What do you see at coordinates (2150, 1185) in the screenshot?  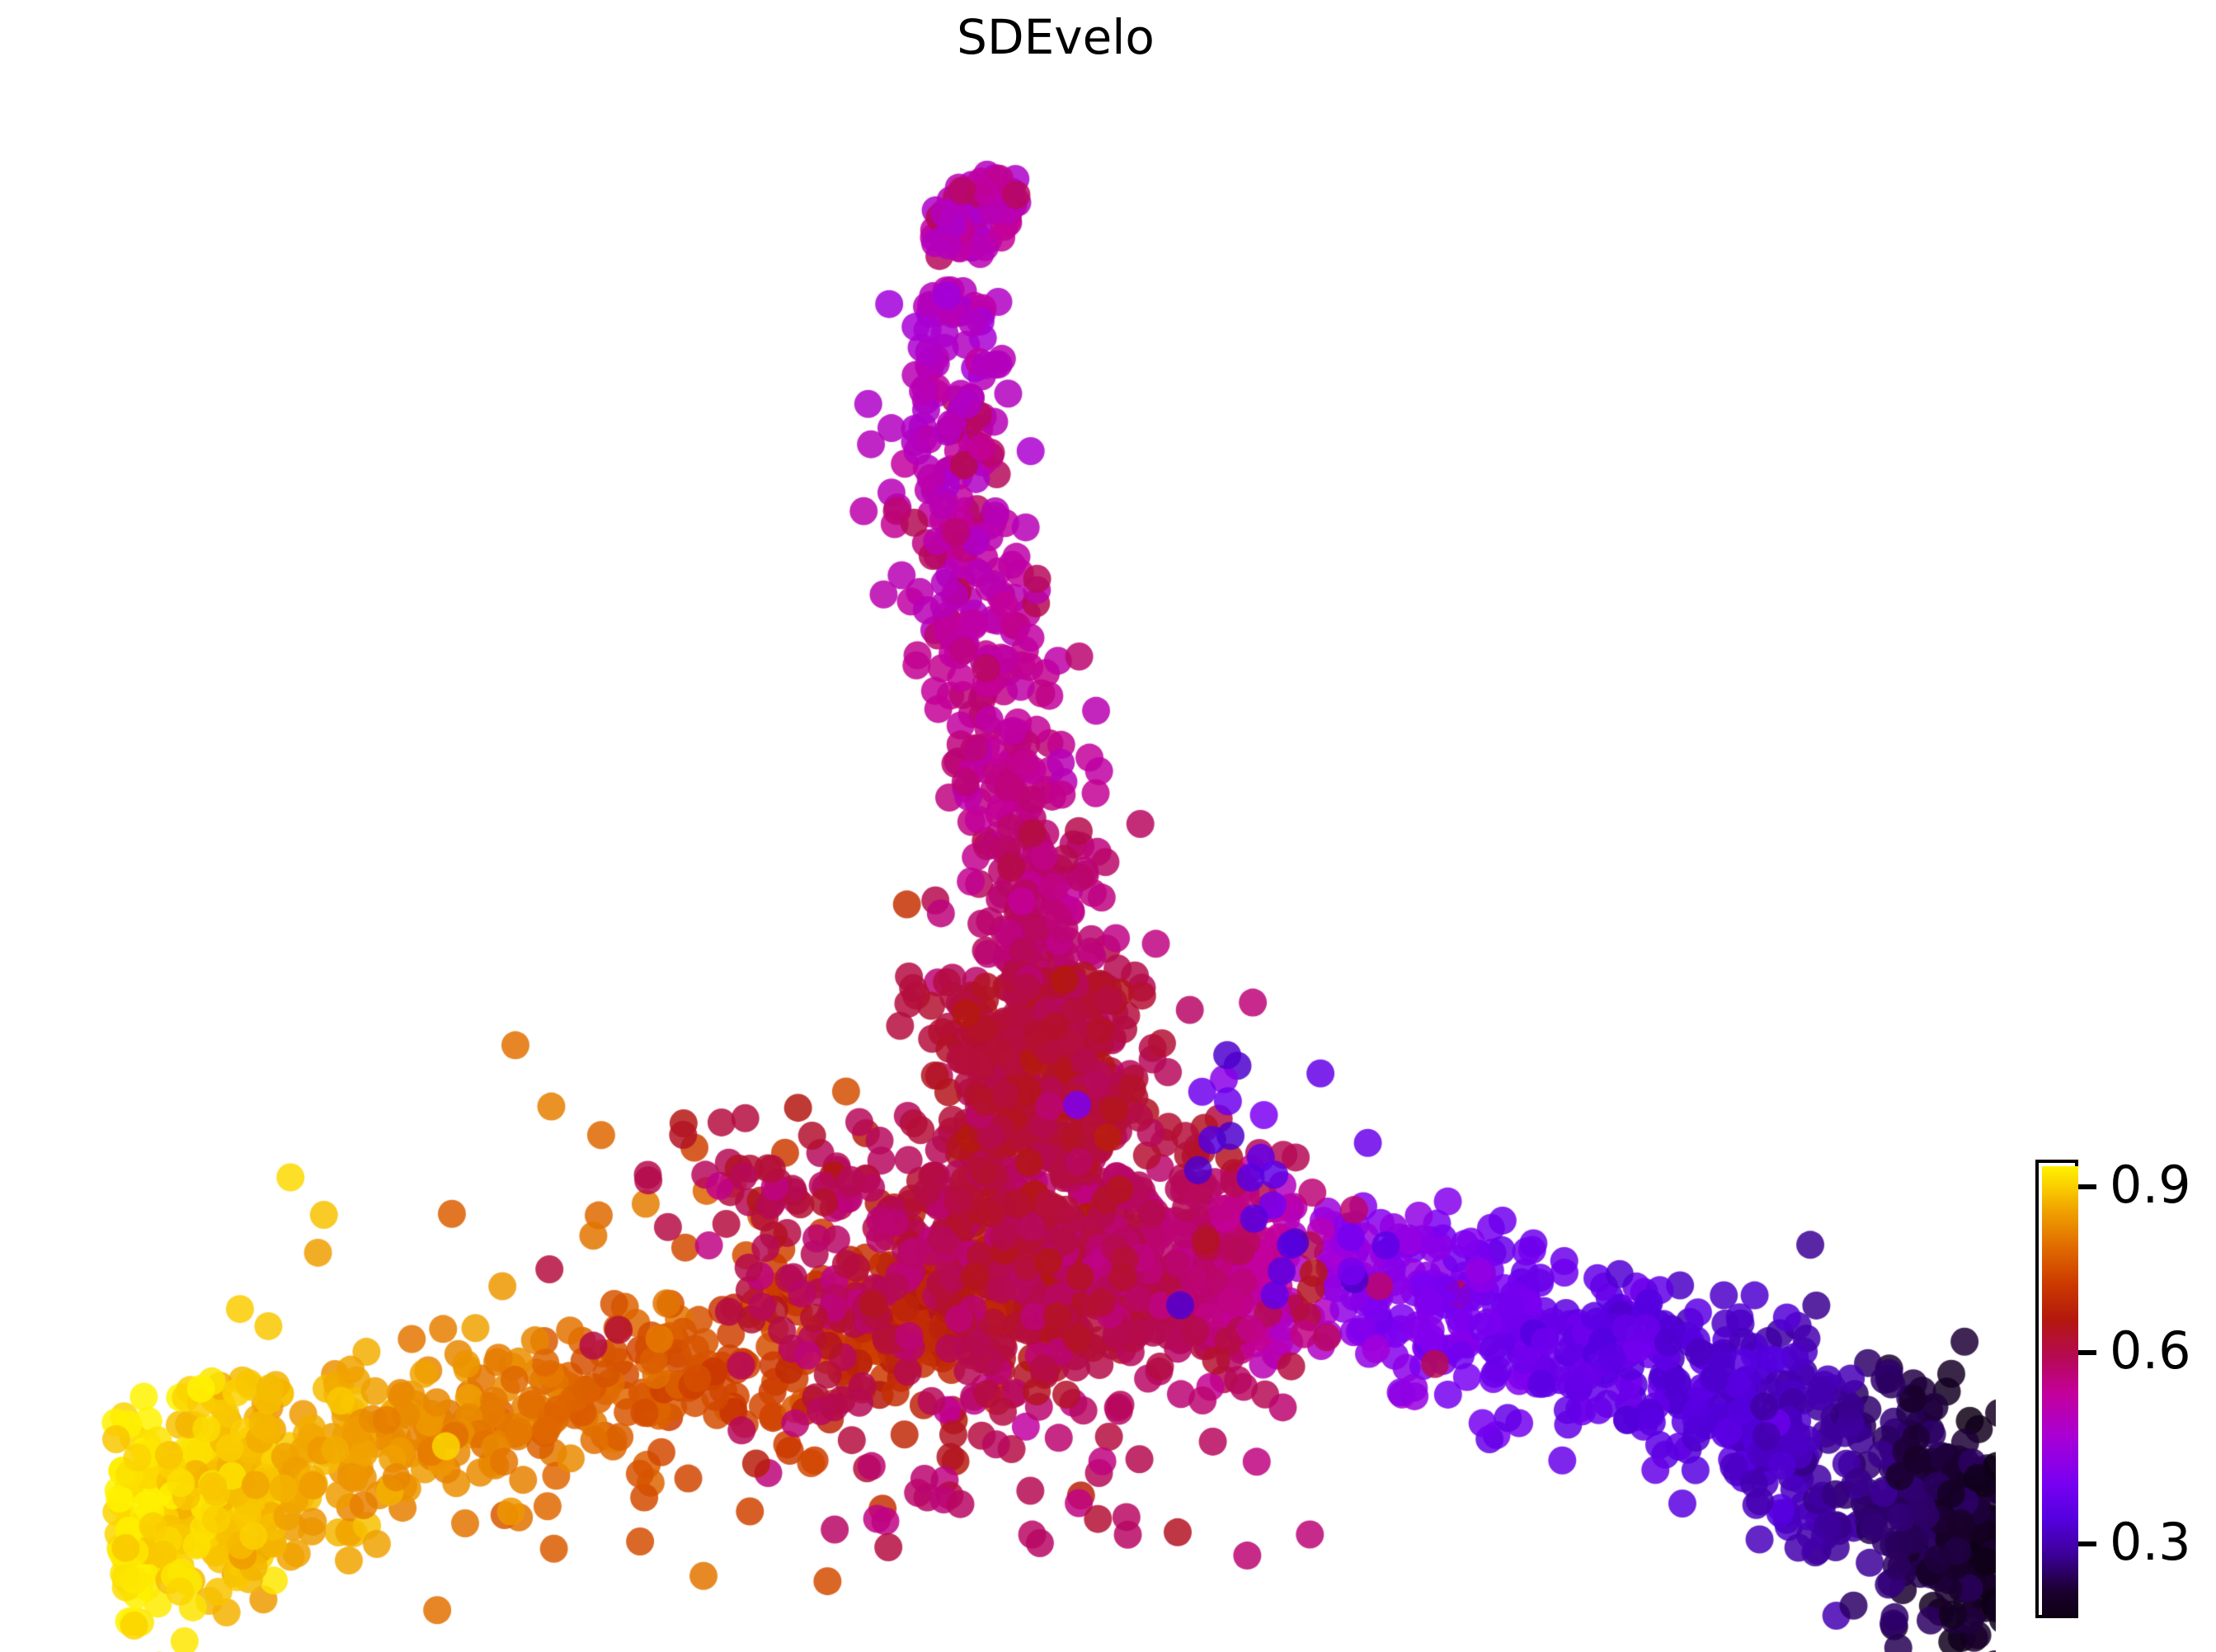 I see `colorbar-ticklabel-0: 0.9` at bounding box center [2150, 1185].